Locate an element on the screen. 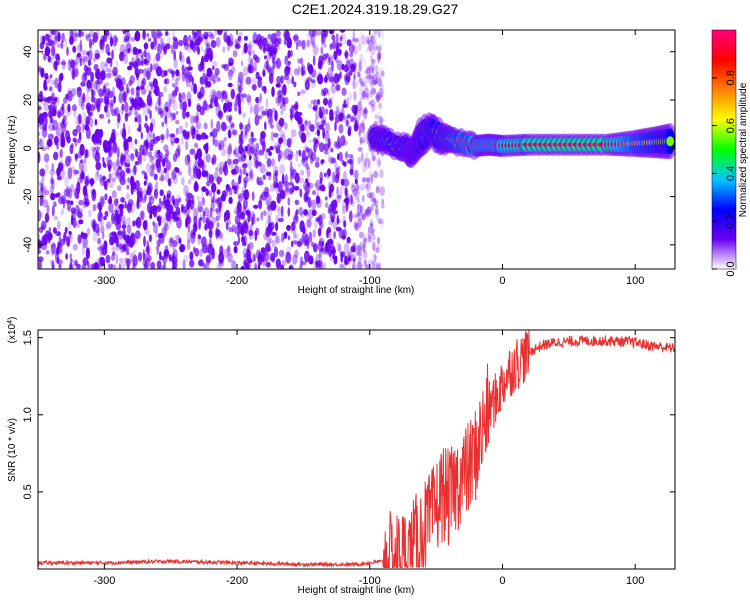  spectrogram-y-label: Frequency (Hz) is located at coordinates (12, 150).